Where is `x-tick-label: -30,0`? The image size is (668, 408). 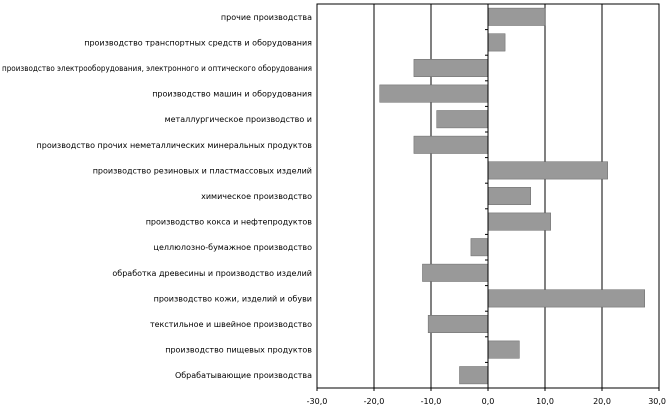
x-tick-label: -30,0 is located at coordinates (317, 401).